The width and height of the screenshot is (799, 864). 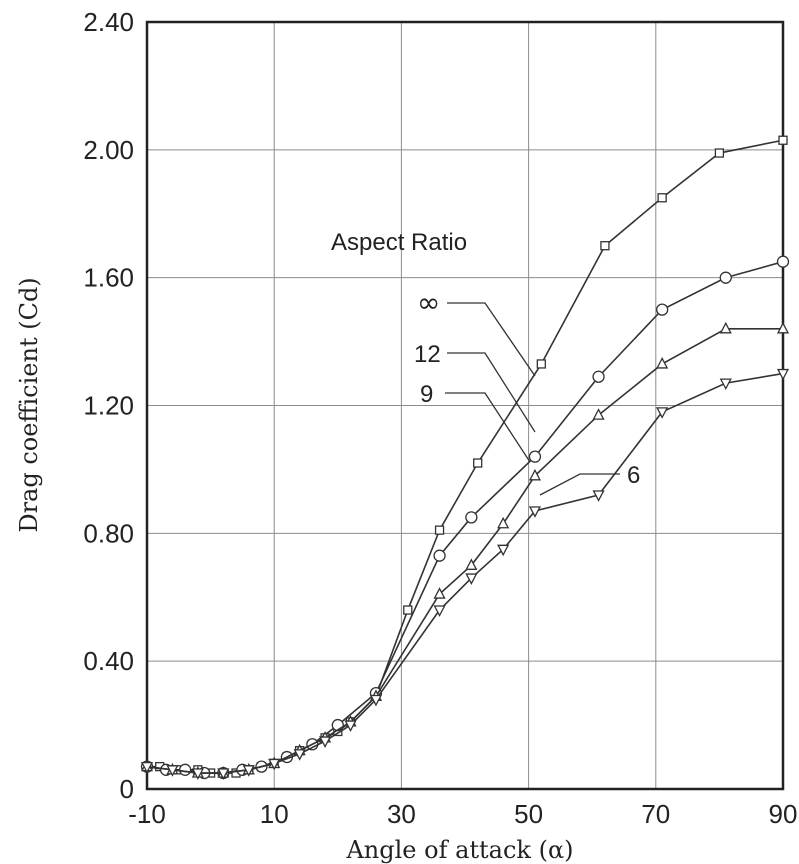 I want to click on y-tick-label: 1.60, so click(x=108, y=278).